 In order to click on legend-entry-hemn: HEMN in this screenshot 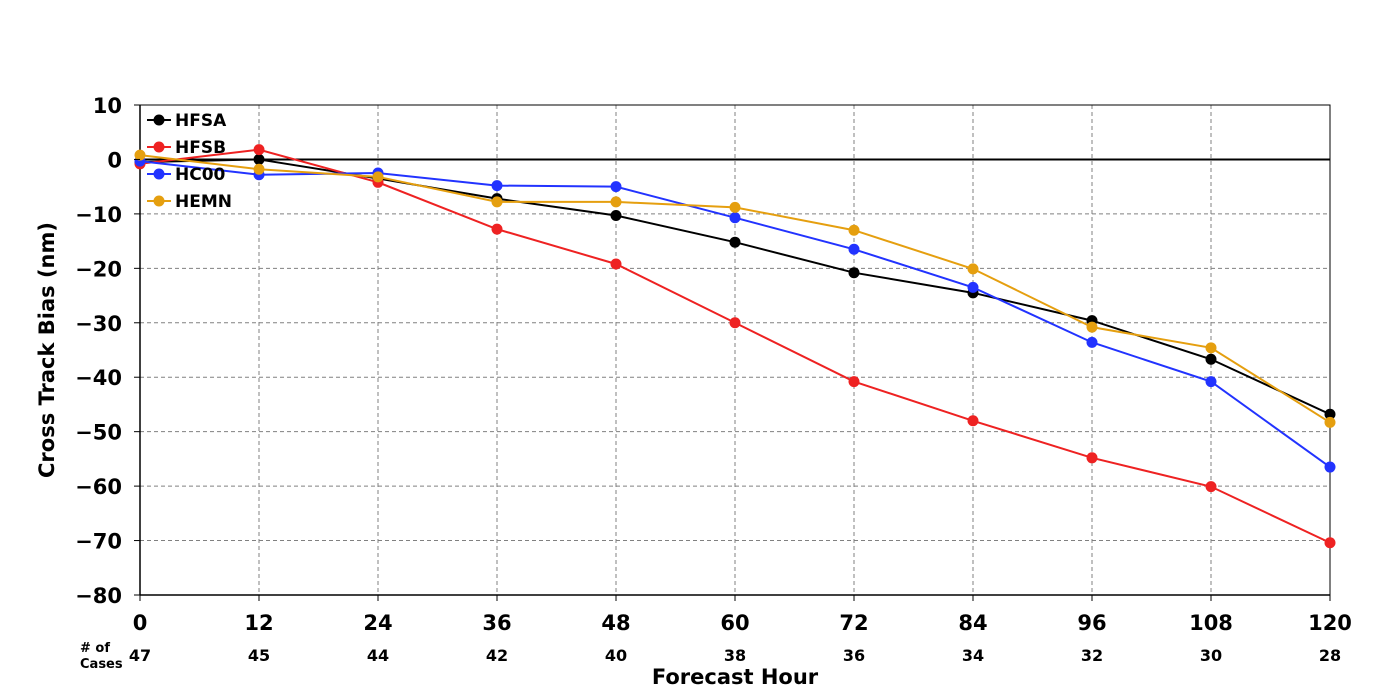, I will do `click(189, 202)`.